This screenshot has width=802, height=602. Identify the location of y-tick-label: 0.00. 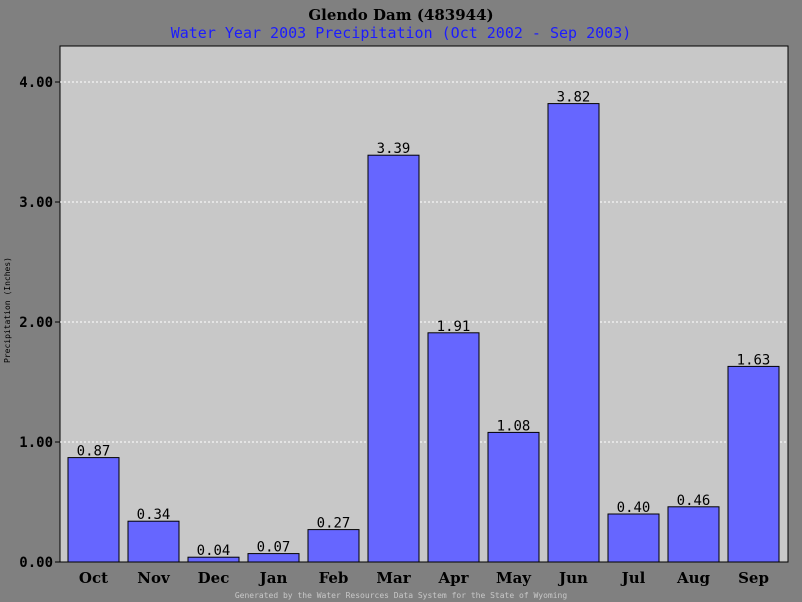
(36, 563).